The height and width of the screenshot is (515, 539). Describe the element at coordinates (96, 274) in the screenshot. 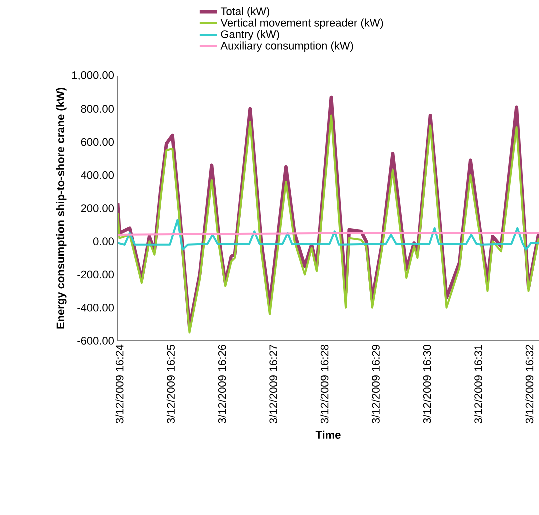

I see `y-tick-label: -200.00` at that location.